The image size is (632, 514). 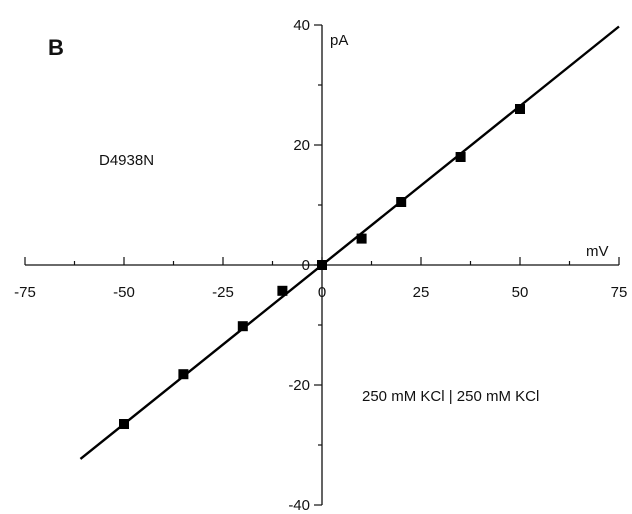 I want to click on x-axis-unit: mV, so click(x=597, y=251).